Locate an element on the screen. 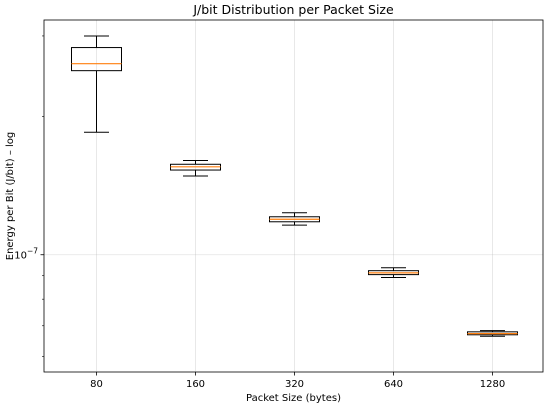  chart-title: J/bit Distribution per Packet Size is located at coordinates (293, 9).